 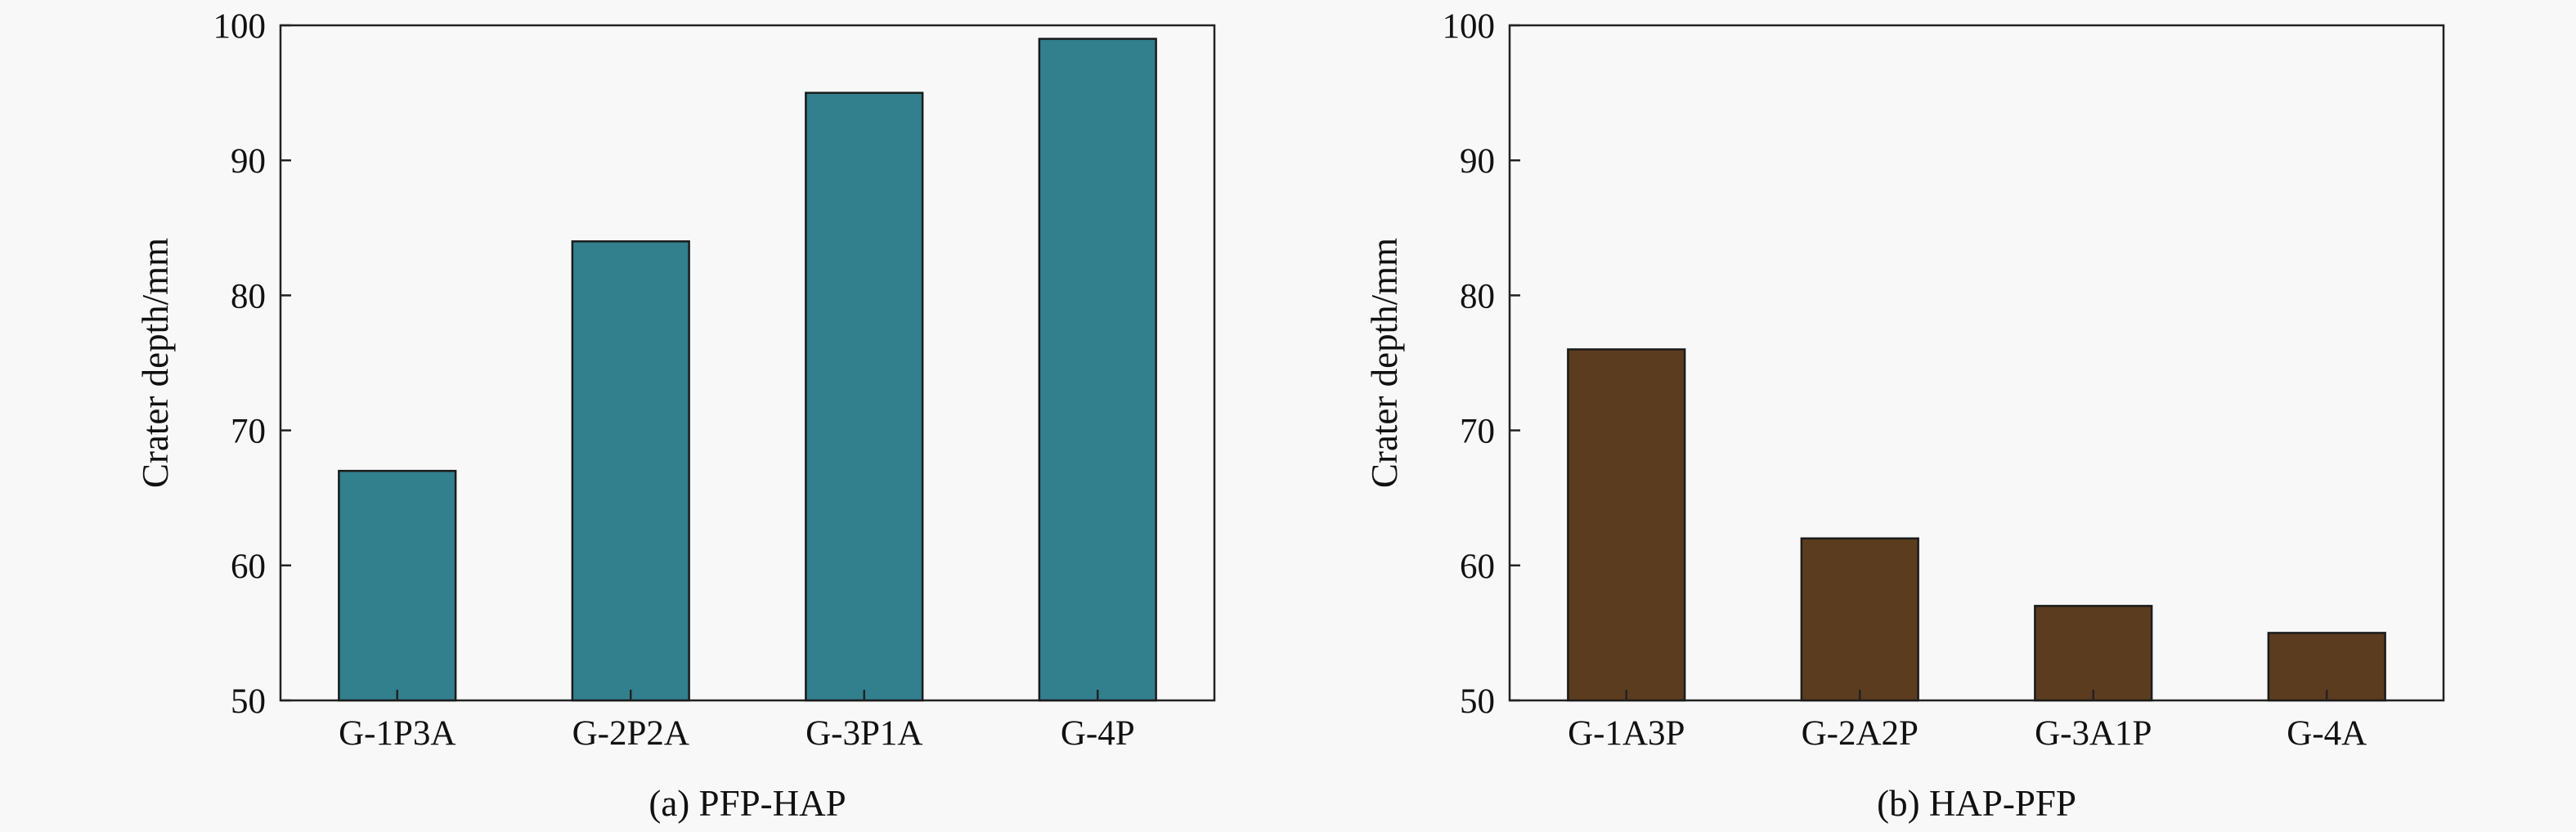 What do you see at coordinates (2327, 733) in the screenshot?
I see `x-tick-label: G-4A` at bounding box center [2327, 733].